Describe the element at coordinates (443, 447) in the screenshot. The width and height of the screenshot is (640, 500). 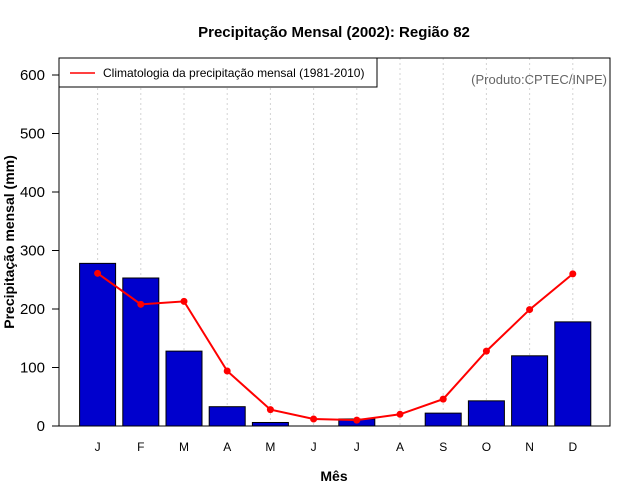
I see `x-tick-label: S` at that location.